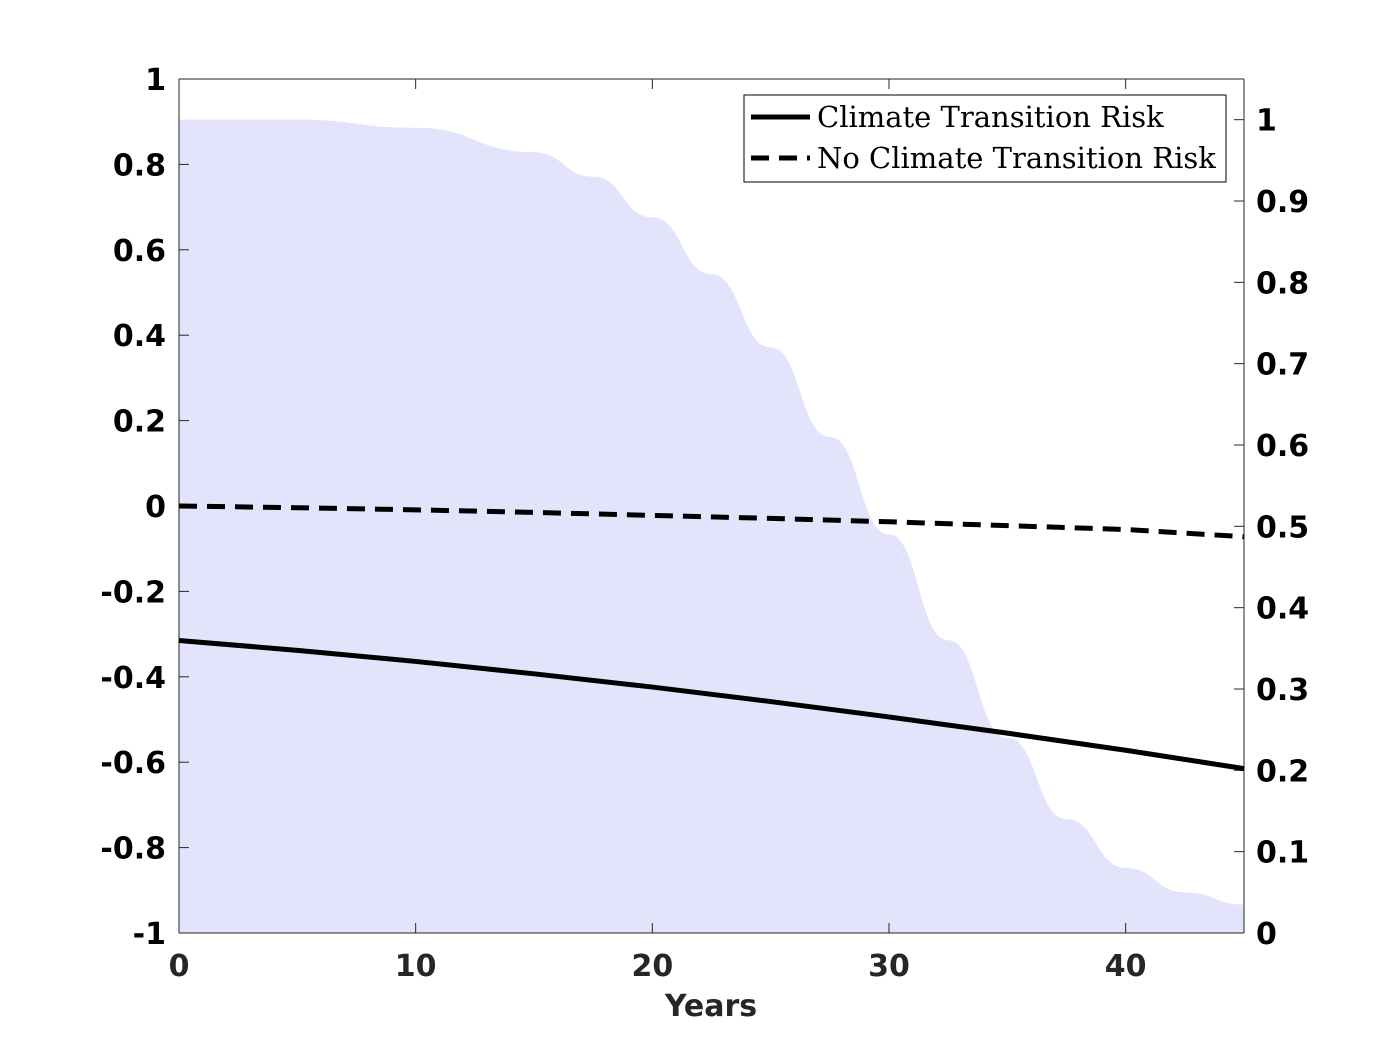 The width and height of the screenshot is (1375, 1050). I want to click on x-tick-label: 10, so click(416, 966).